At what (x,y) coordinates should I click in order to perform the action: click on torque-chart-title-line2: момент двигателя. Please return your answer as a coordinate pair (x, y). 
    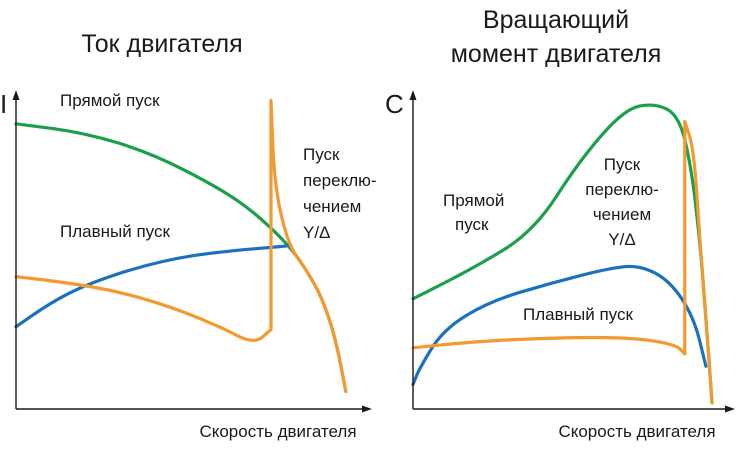
    Looking at the image, I should click on (556, 54).